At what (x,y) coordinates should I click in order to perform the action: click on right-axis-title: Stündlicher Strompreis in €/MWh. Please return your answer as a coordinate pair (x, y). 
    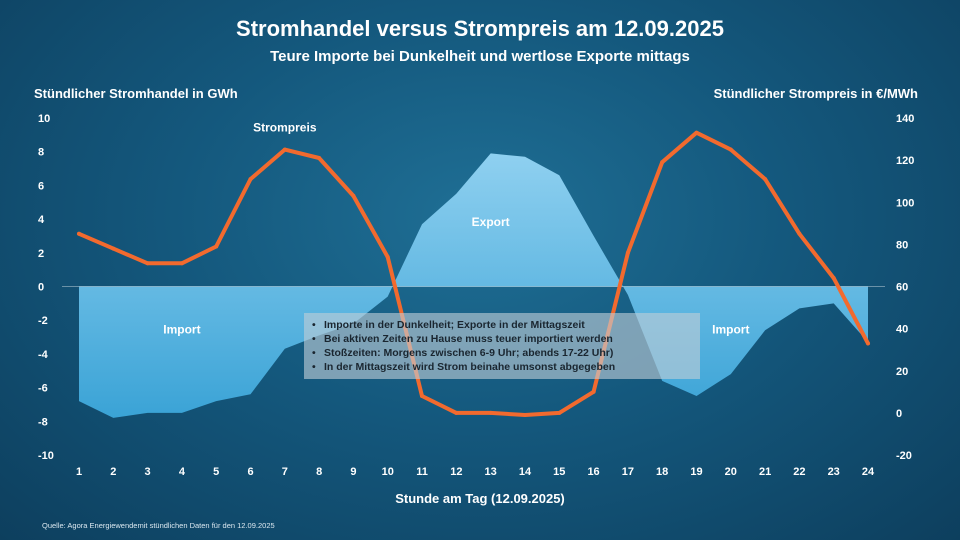
    Looking at the image, I should click on (815, 93).